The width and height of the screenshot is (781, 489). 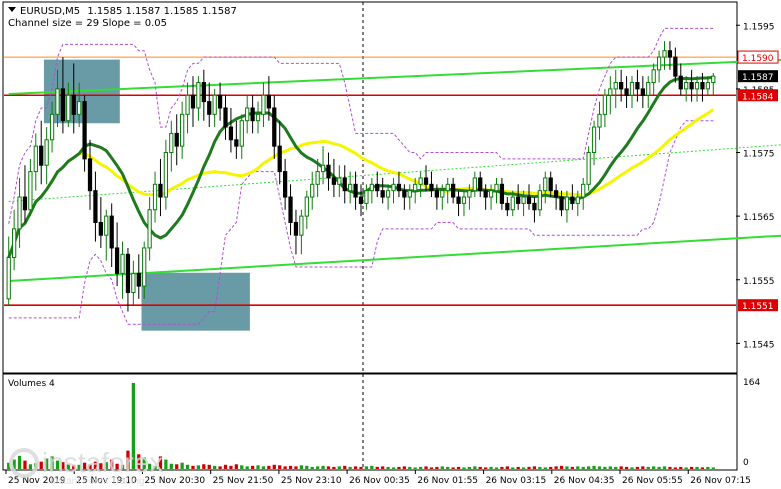 What do you see at coordinates (584, 481) in the screenshot?
I see `x-tick-label: 26 Nov 04:35` at bounding box center [584, 481].